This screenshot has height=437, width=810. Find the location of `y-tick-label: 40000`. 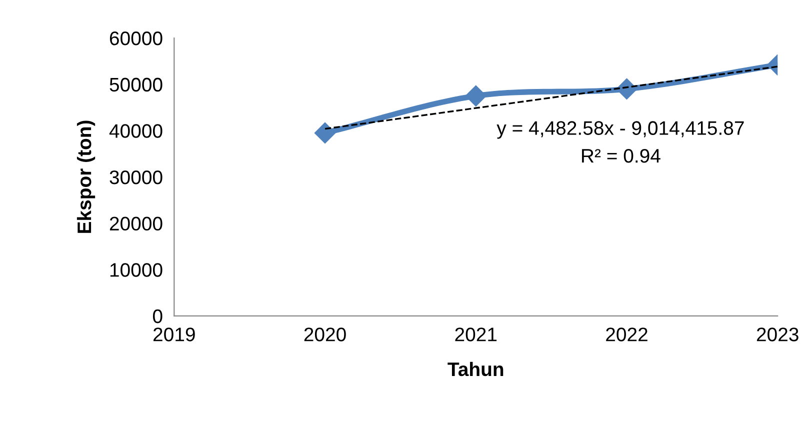

y-tick-label: 40000 is located at coordinates (135, 131).